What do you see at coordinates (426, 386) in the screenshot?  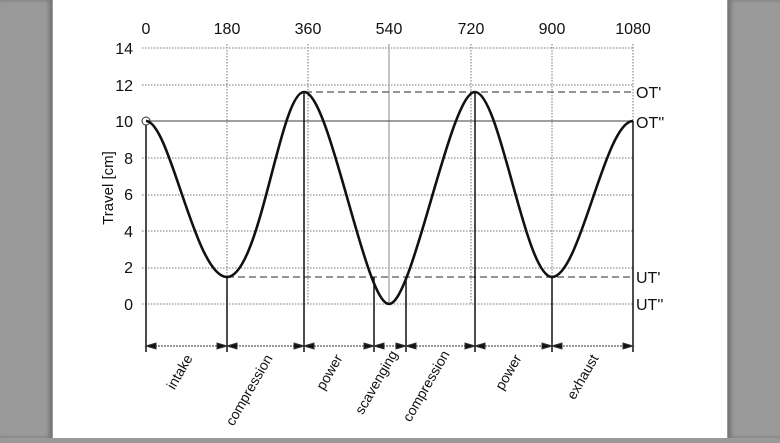 I see `phase-compression-2: compression` at bounding box center [426, 386].